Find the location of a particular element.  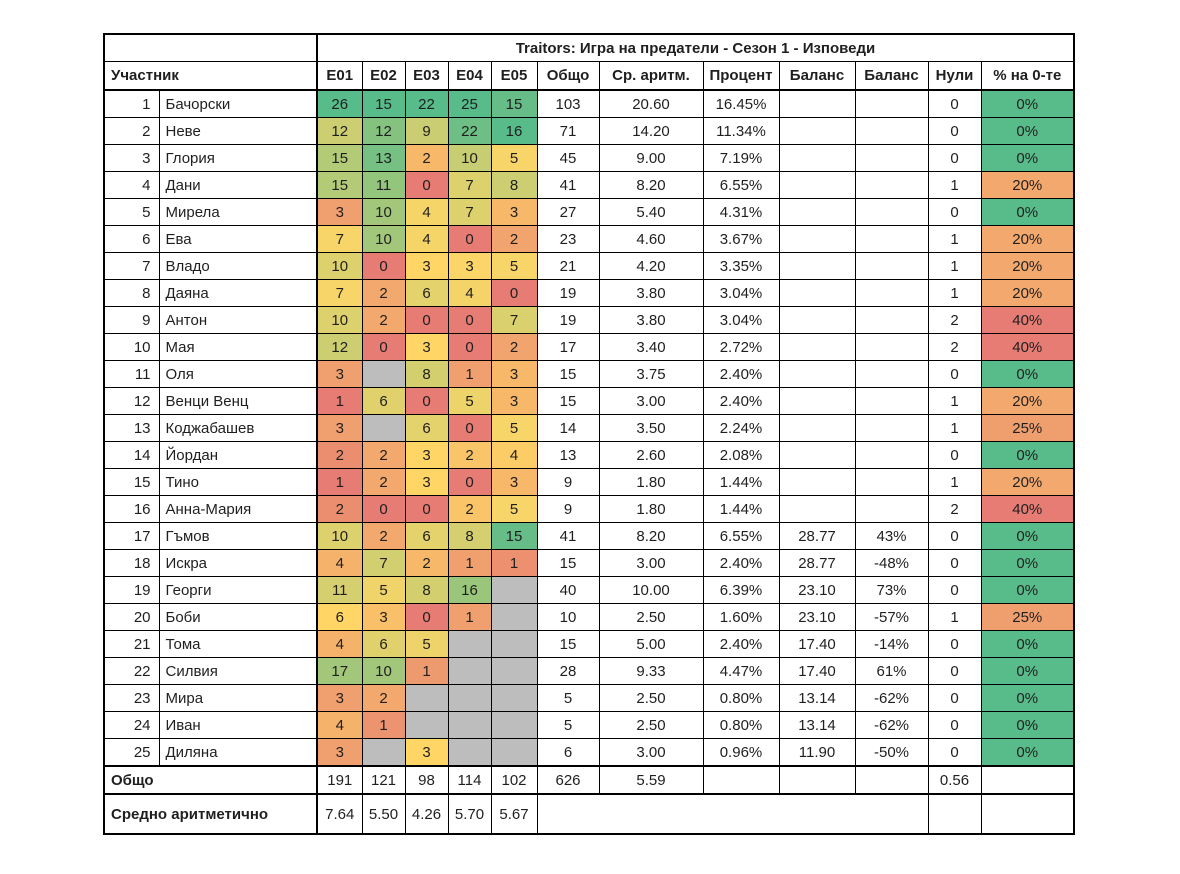

participant-name-cell: Дани is located at coordinates (238, 185).